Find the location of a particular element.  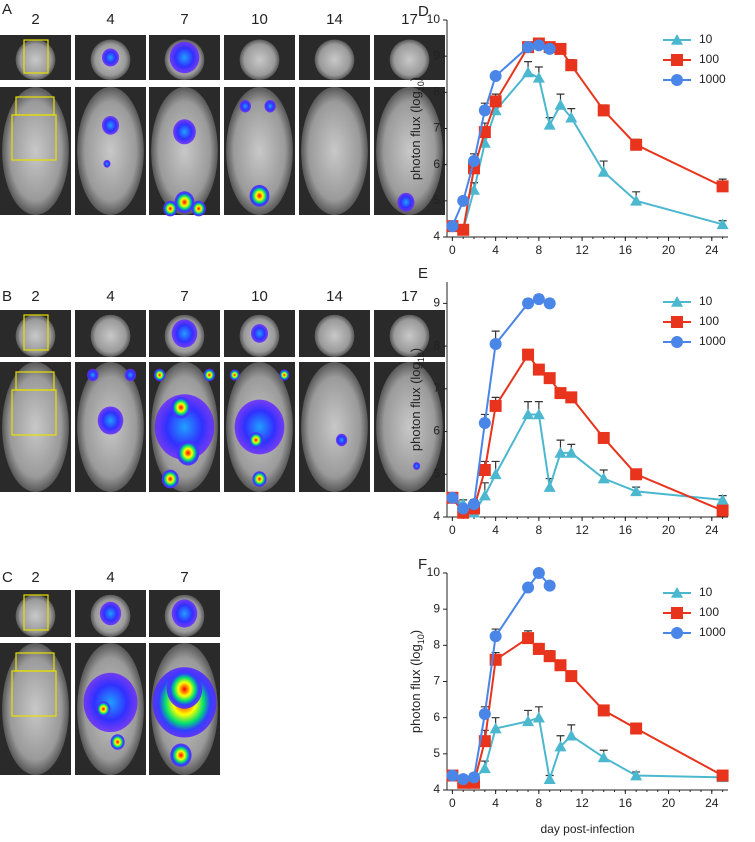

day-label: 7 is located at coordinates (184, 19).